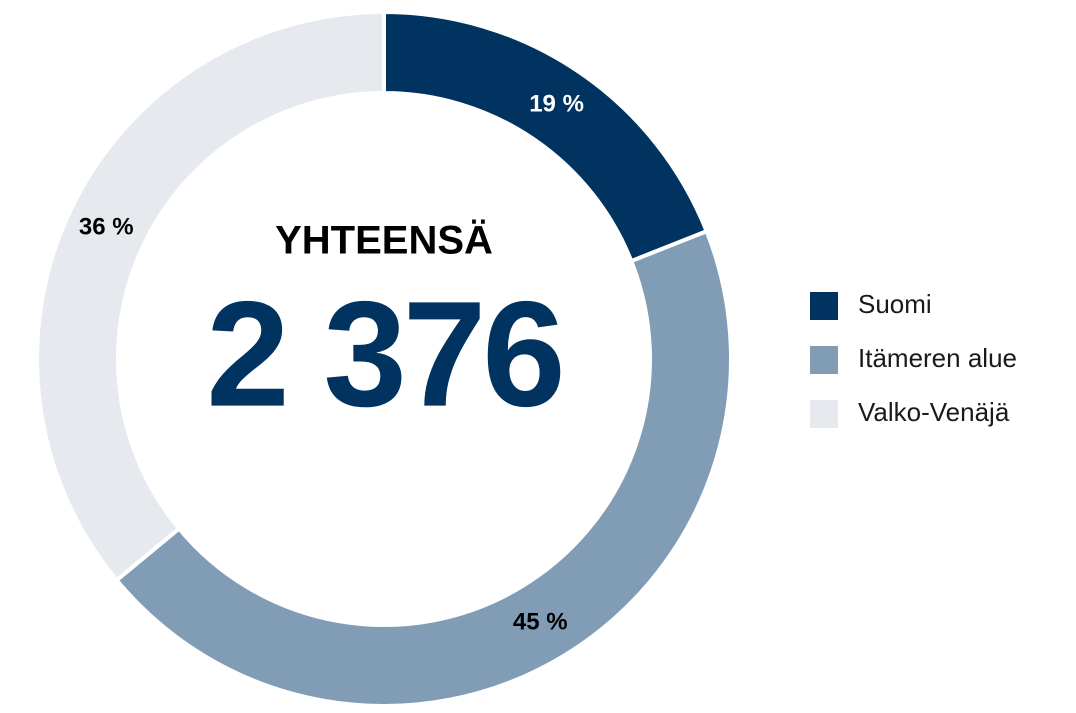 Image resolution: width=1076 pixels, height=713 pixels. Describe the element at coordinates (895, 304) in the screenshot. I see `legend-label: Suomi` at that location.